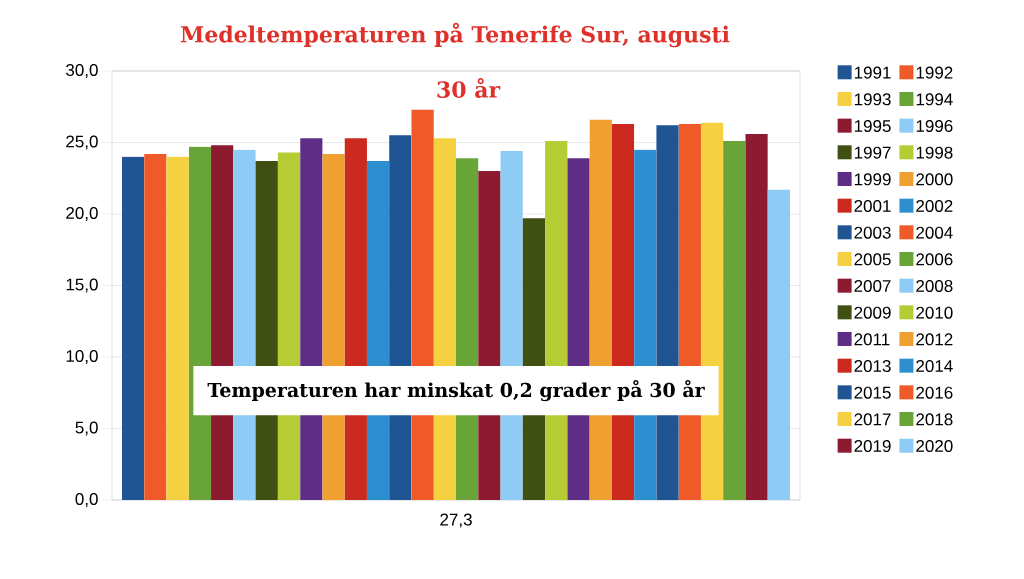  What do you see at coordinates (456, 520) in the screenshot?
I see `x-tick-label: 27,3` at bounding box center [456, 520].